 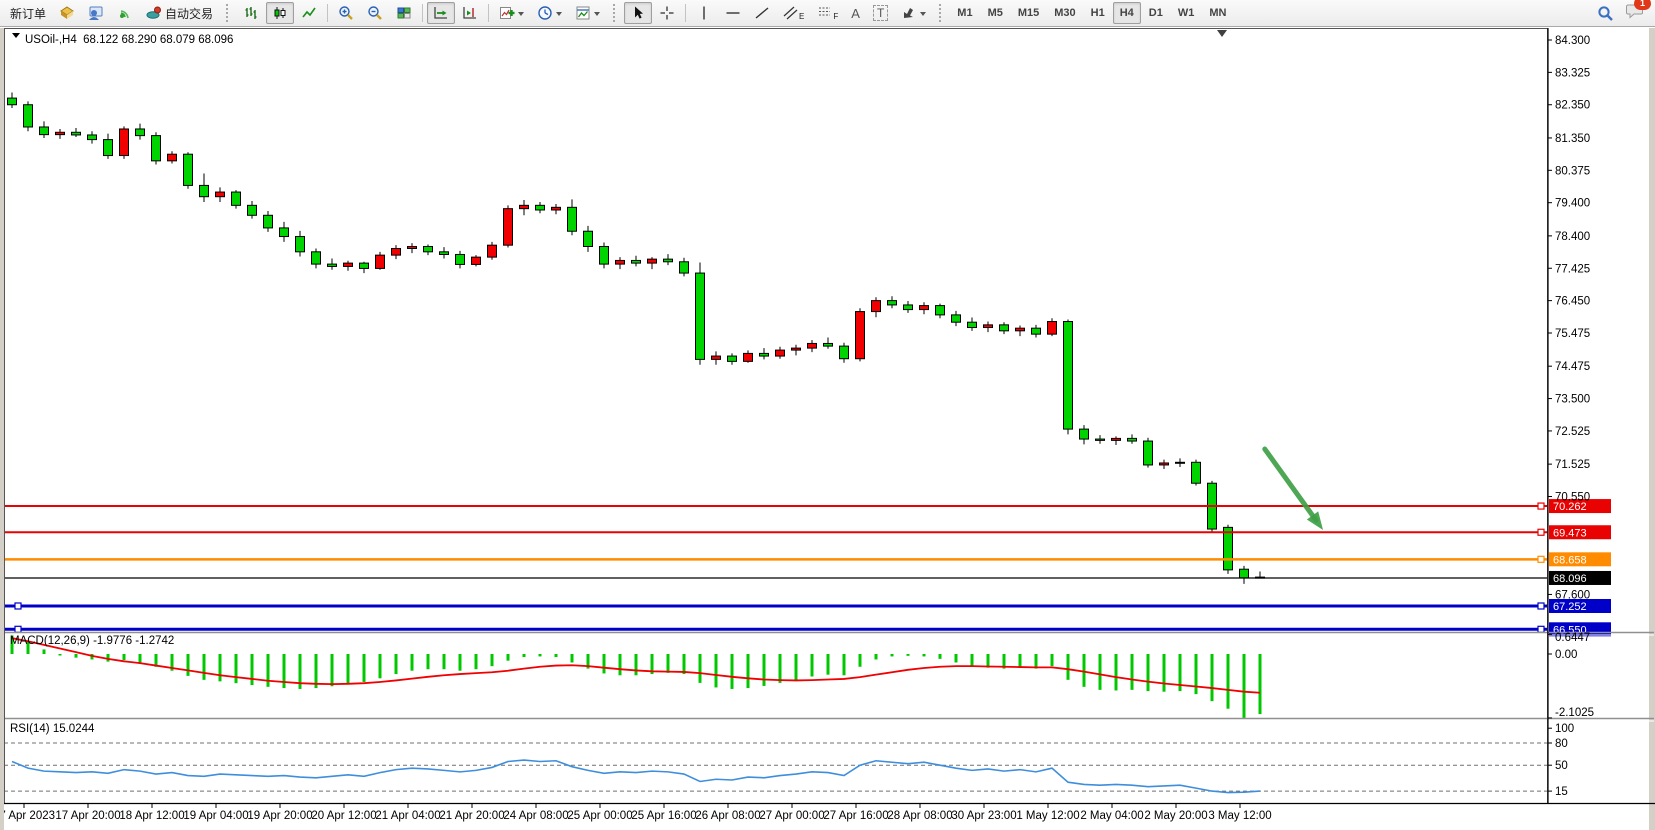 What do you see at coordinates (776, 767) in the screenshot?
I see `rsi-level-lines` at bounding box center [776, 767].